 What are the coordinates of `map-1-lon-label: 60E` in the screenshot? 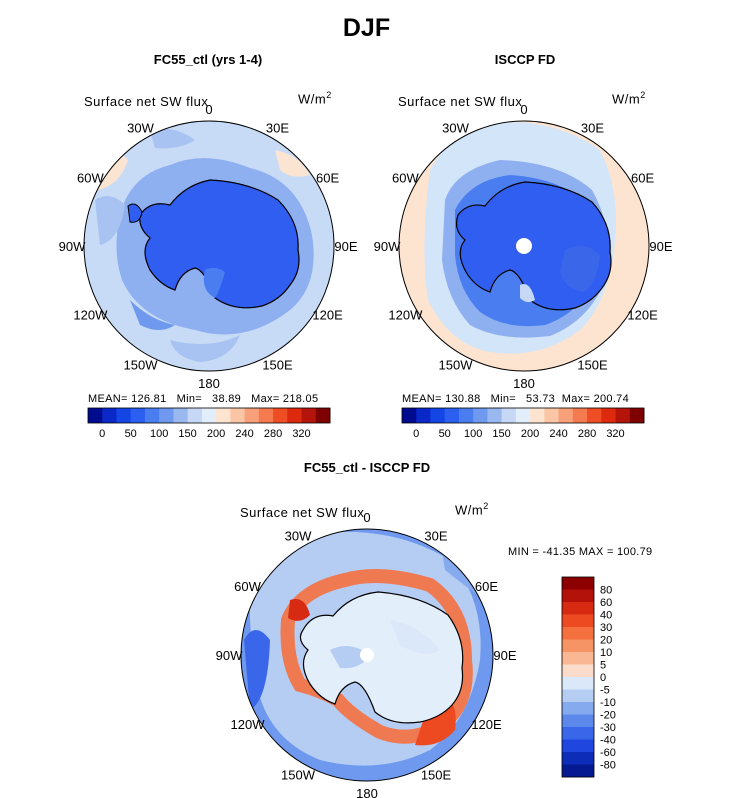 It's located at (327, 178).